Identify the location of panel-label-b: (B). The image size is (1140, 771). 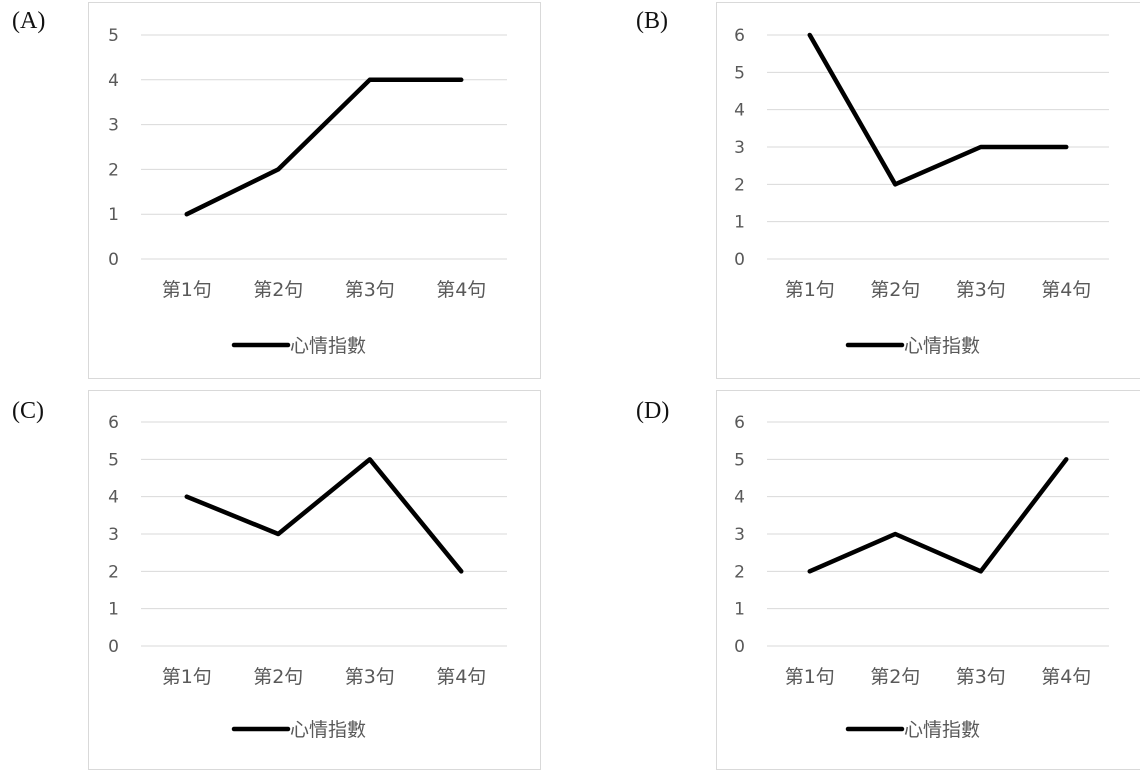
(652, 21).